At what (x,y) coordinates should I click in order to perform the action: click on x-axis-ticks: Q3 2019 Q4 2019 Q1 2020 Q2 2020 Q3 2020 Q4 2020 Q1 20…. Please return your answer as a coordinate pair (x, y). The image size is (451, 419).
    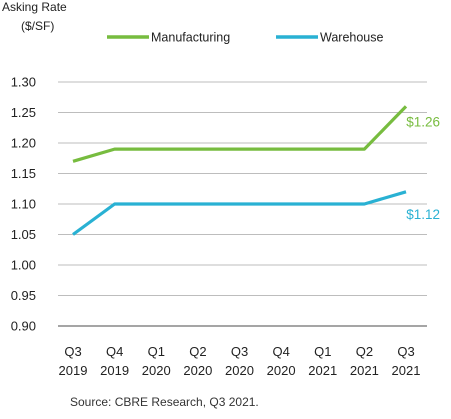
    Looking at the image, I should click on (240, 361).